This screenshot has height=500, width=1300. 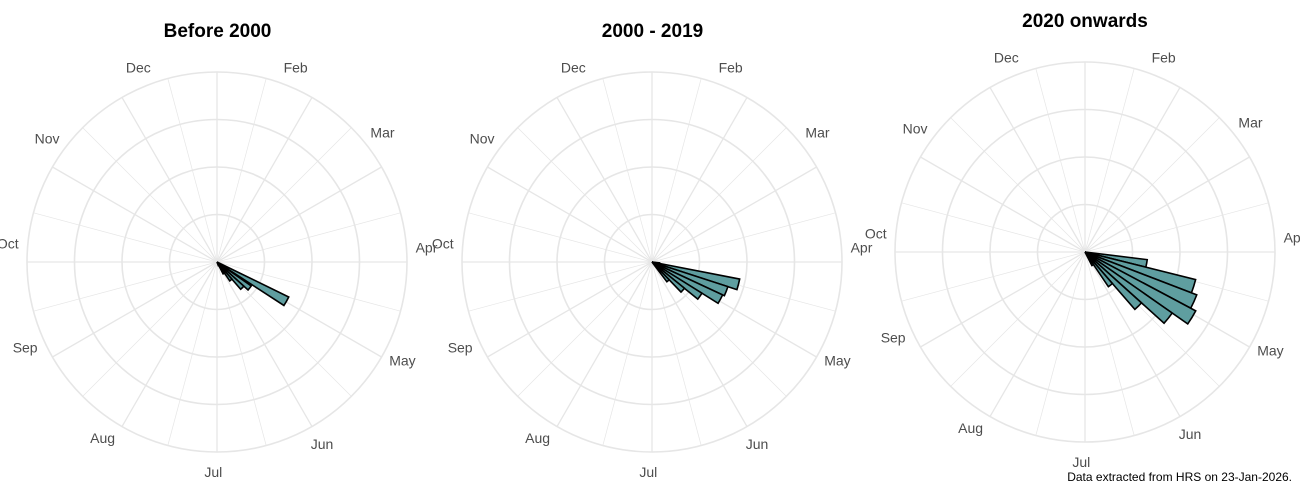 I want to click on data-source-caption: Data extracted from HRS on 23-Jan-2026., so click(x=1179, y=477).